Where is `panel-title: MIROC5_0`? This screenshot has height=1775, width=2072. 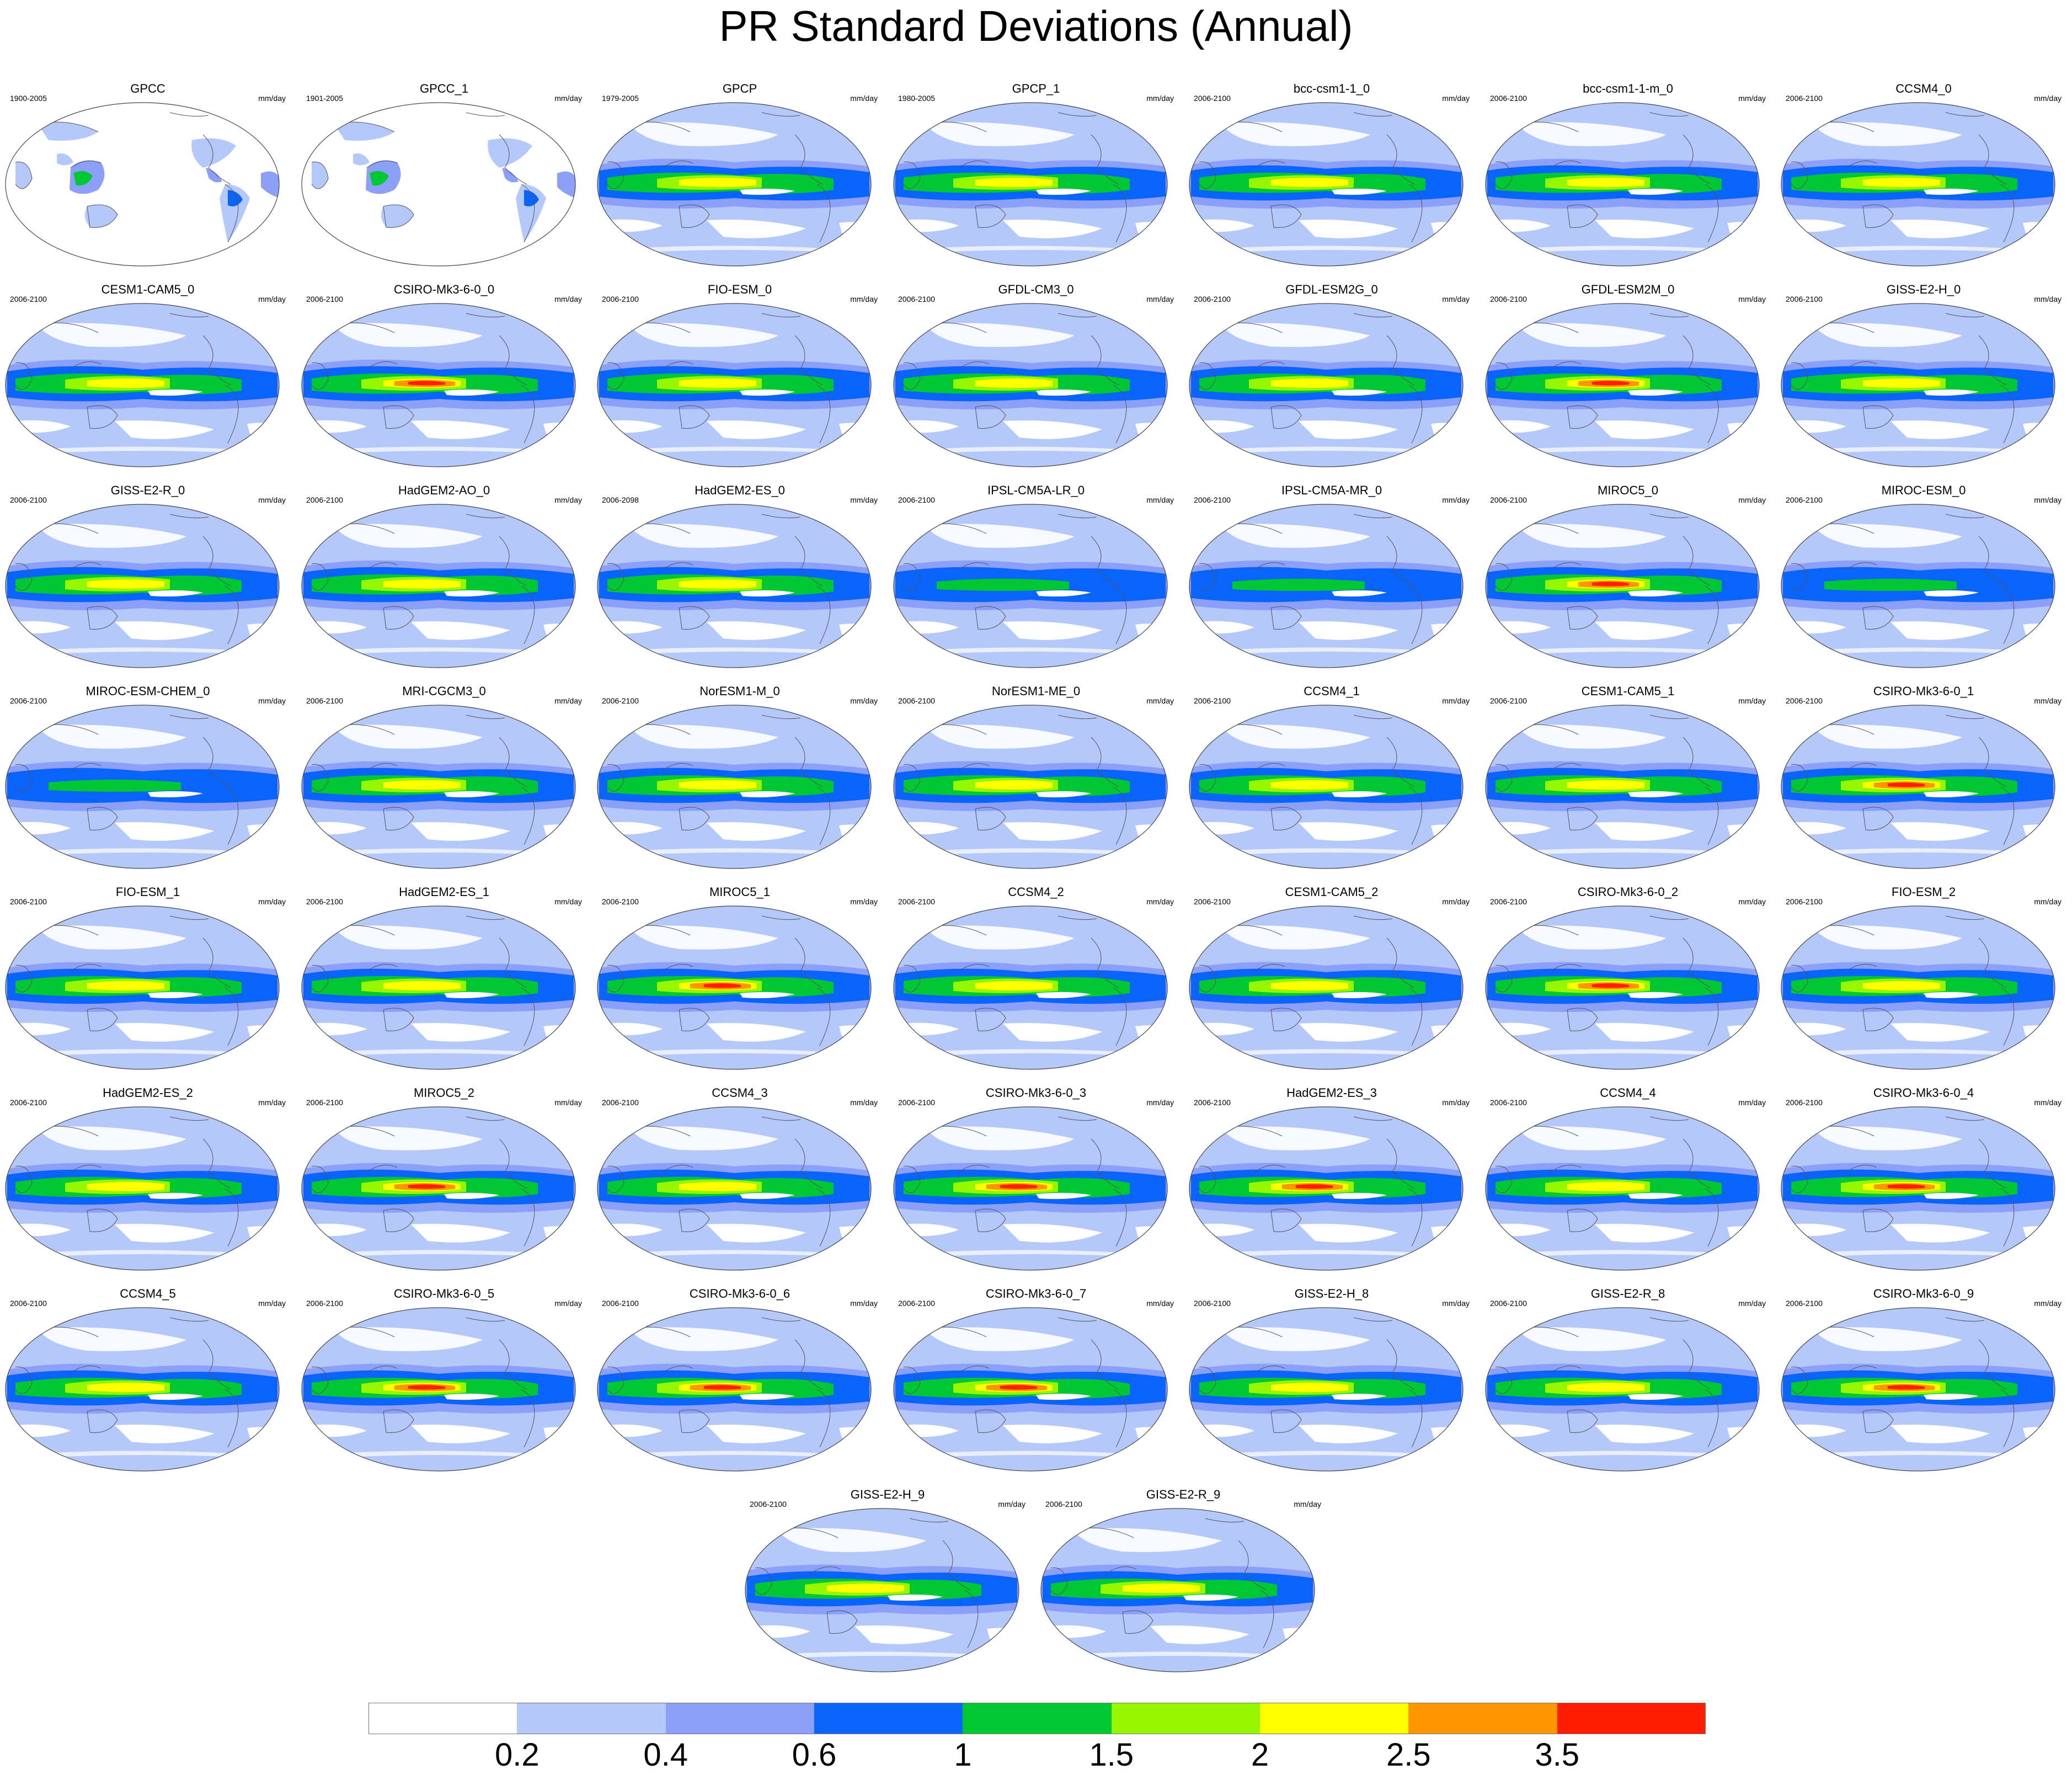 panel-title: MIROC5_0 is located at coordinates (1628, 490).